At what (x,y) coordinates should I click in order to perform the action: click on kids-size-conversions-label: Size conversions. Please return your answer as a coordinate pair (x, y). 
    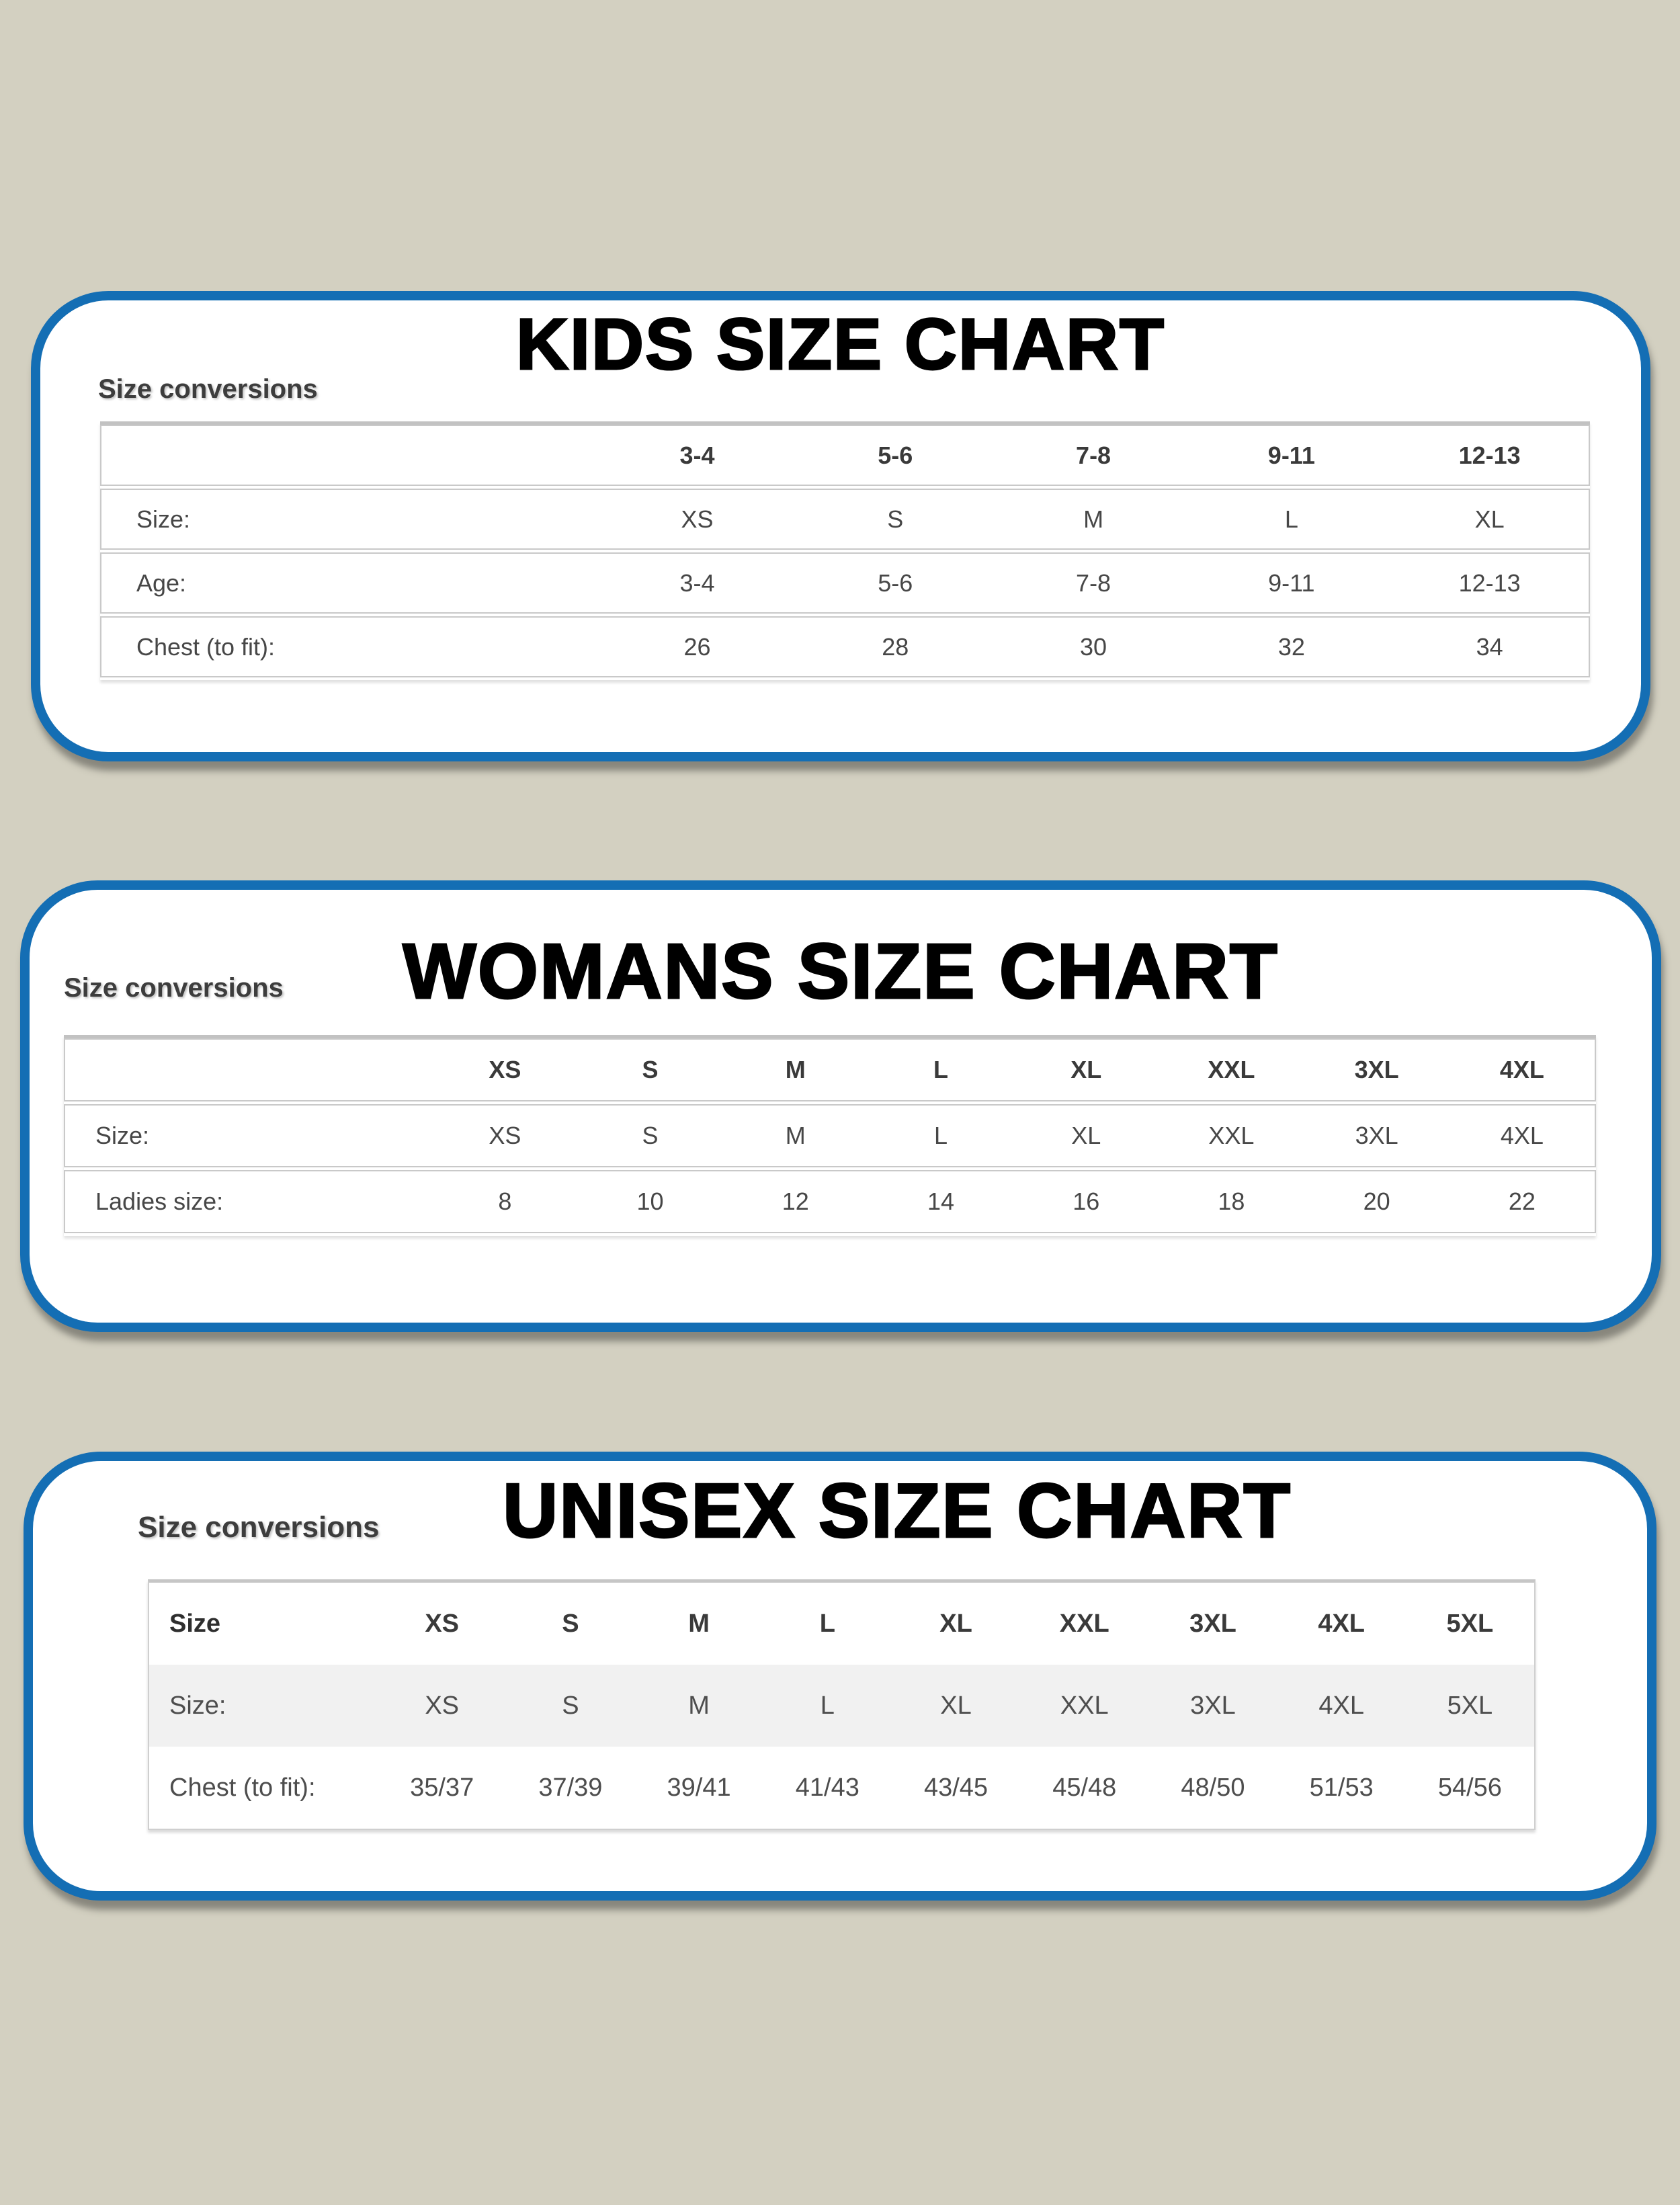
    Looking at the image, I should click on (208, 389).